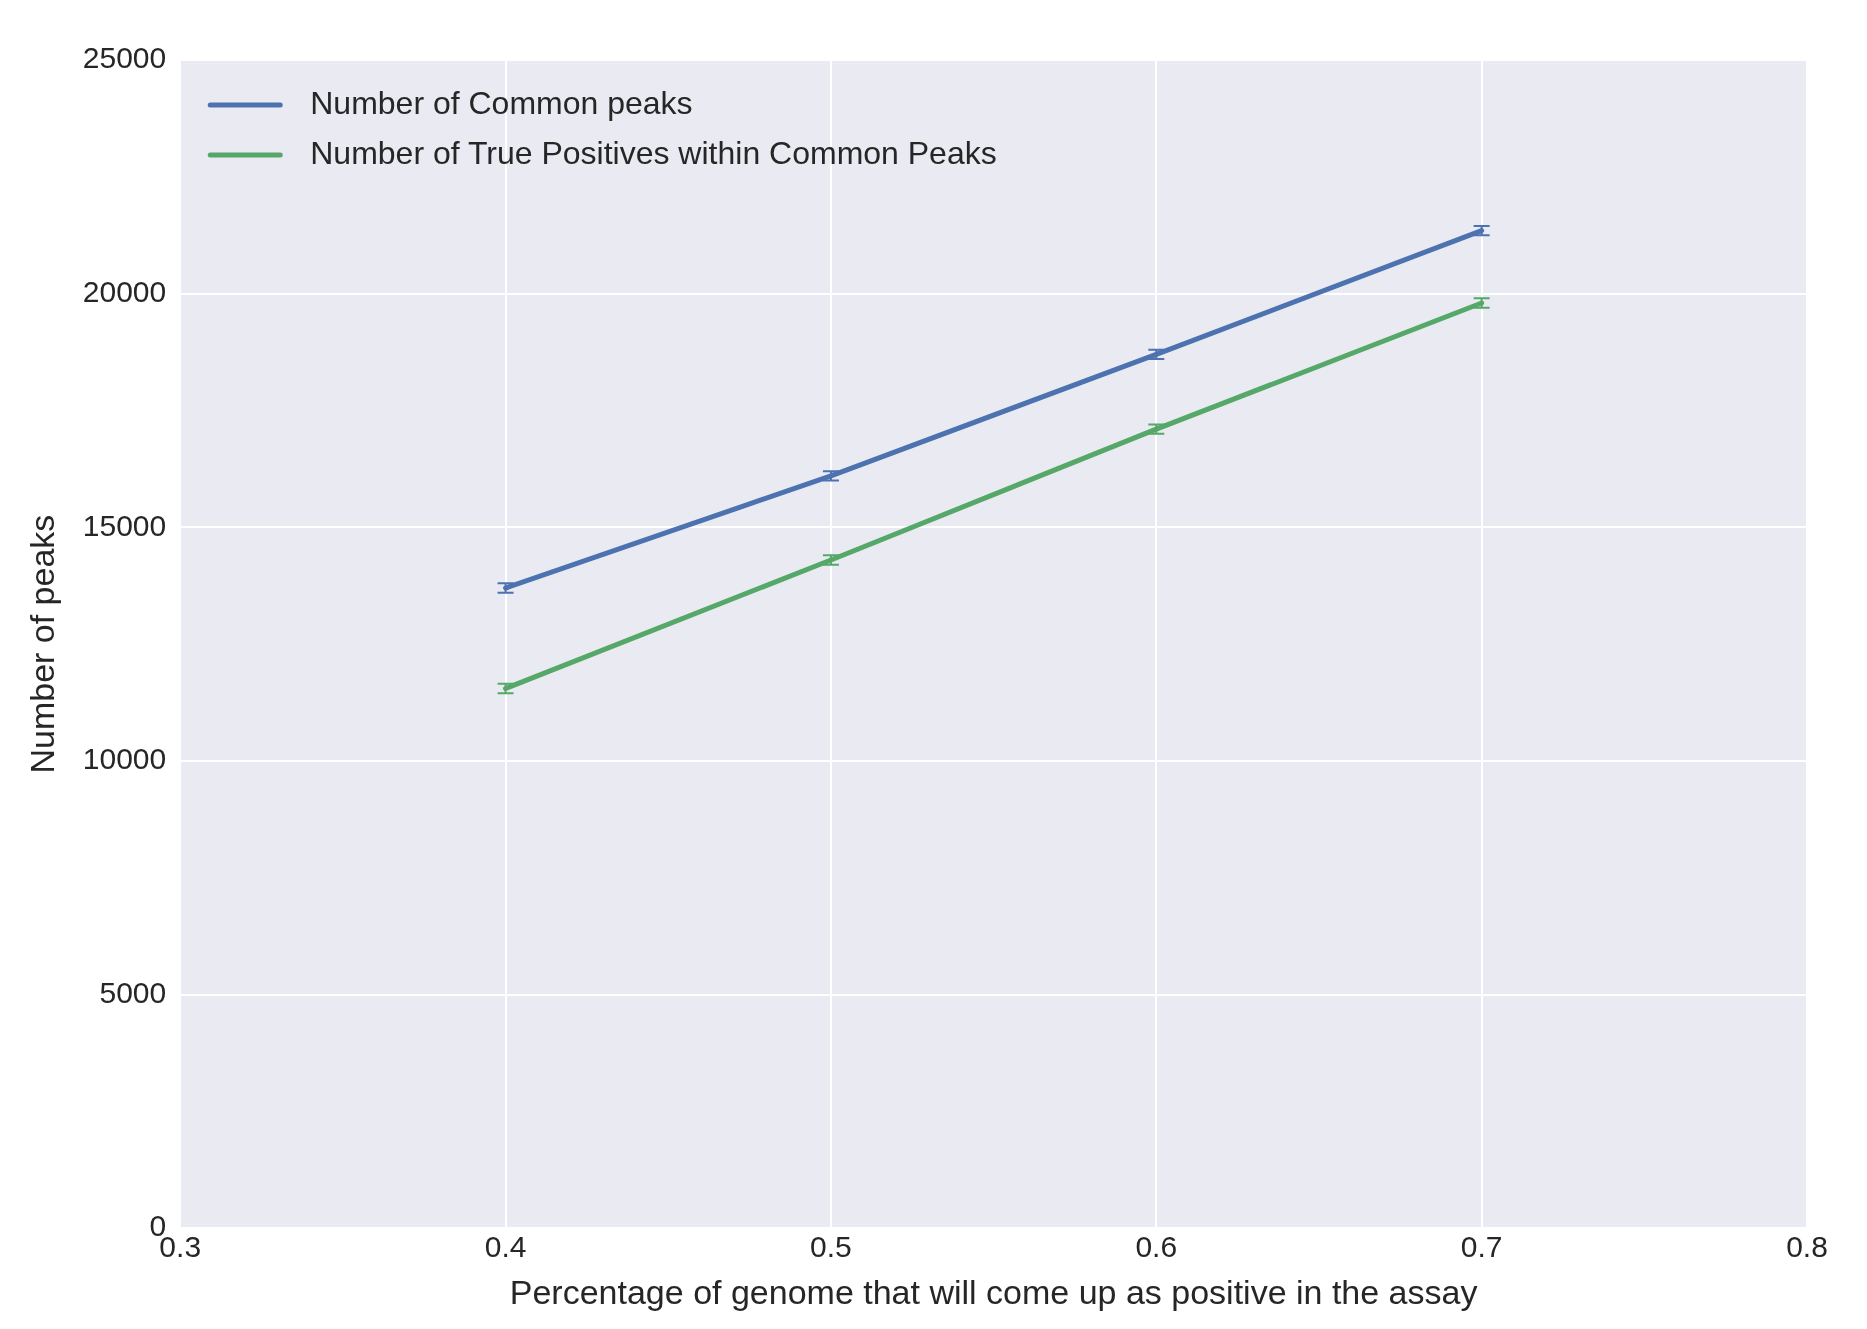  Describe the element at coordinates (1481, 1247) in the screenshot. I see `x-tick-label: 0.7` at that location.